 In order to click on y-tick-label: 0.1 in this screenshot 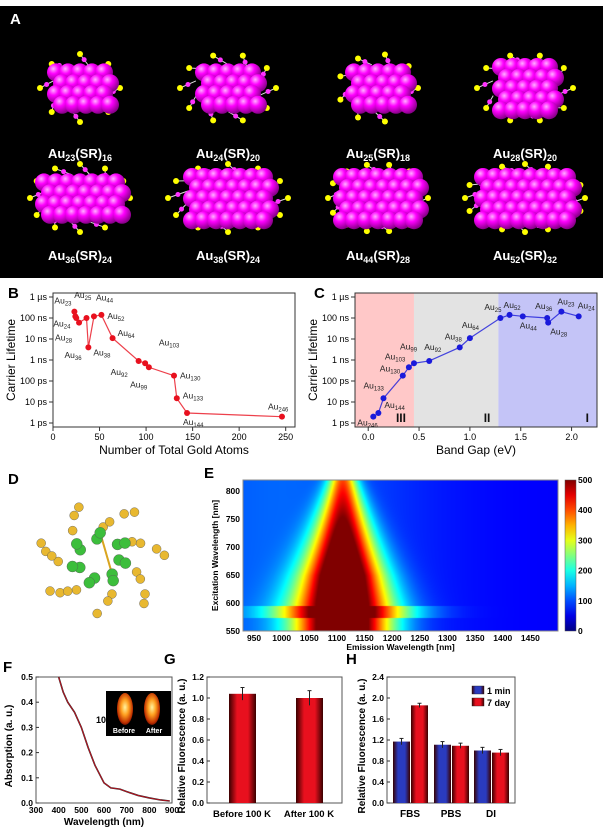, I will do `click(27, 778)`.